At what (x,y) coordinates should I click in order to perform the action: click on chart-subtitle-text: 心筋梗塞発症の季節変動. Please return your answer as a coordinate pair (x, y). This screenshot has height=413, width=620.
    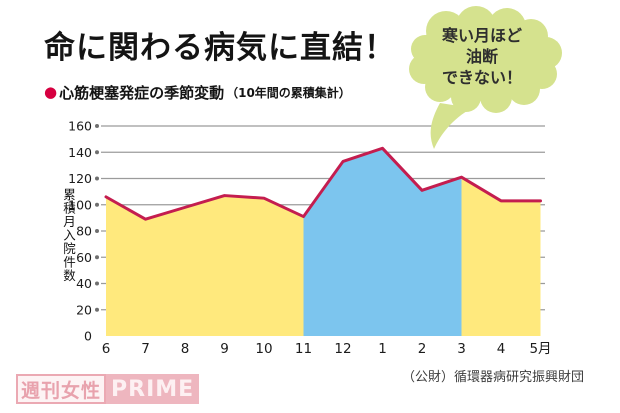
    Looking at the image, I should click on (142, 93).